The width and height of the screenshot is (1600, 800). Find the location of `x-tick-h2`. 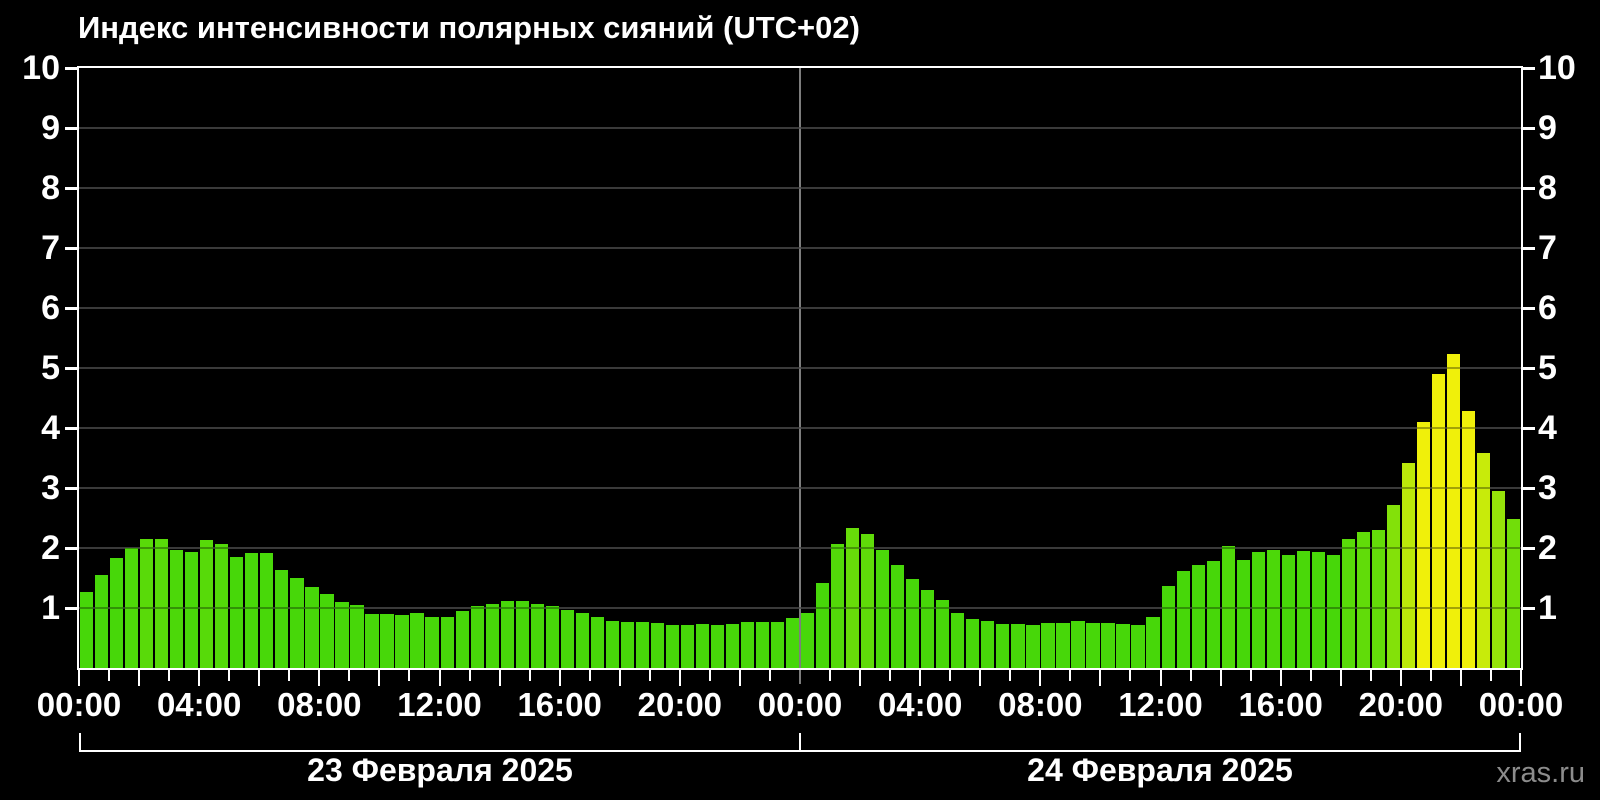

x-tick-h2 is located at coordinates (139, 678).